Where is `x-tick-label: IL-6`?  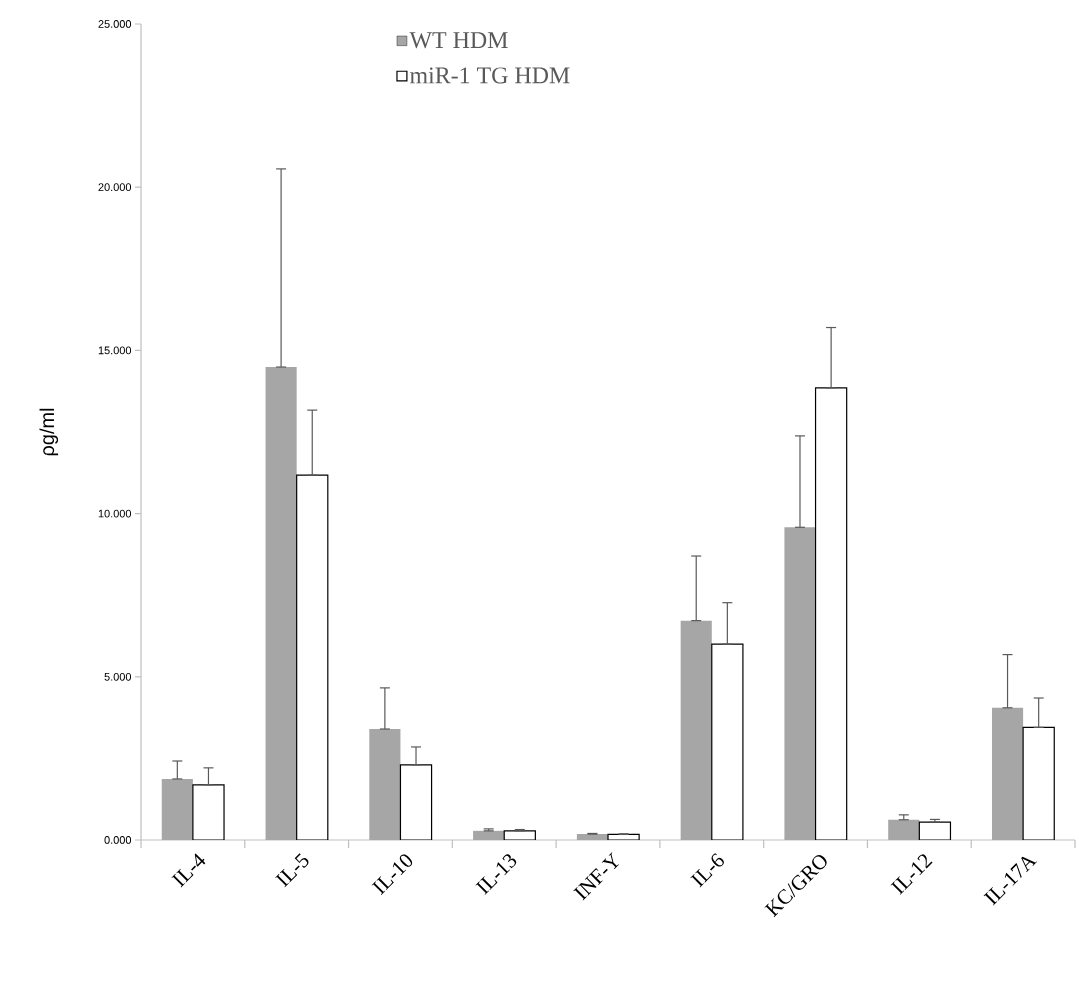
x-tick-label: IL-6 is located at coordinates (707, 870).